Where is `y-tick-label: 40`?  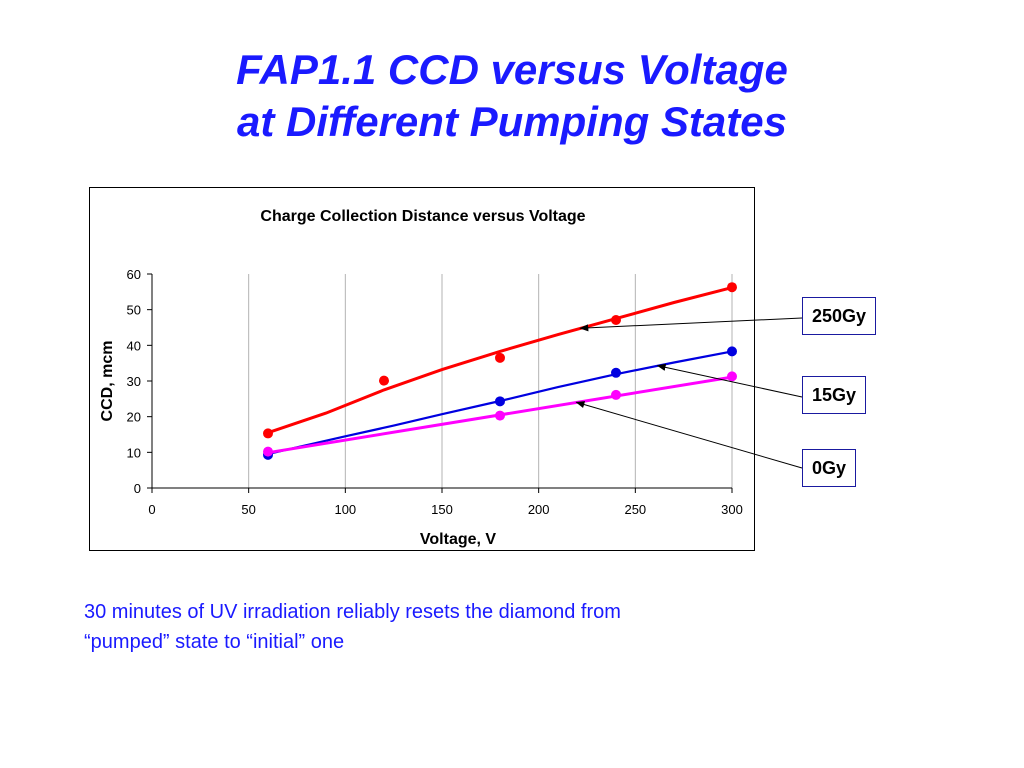 y-tick-label: 40 is located at coordinates (134, 345).